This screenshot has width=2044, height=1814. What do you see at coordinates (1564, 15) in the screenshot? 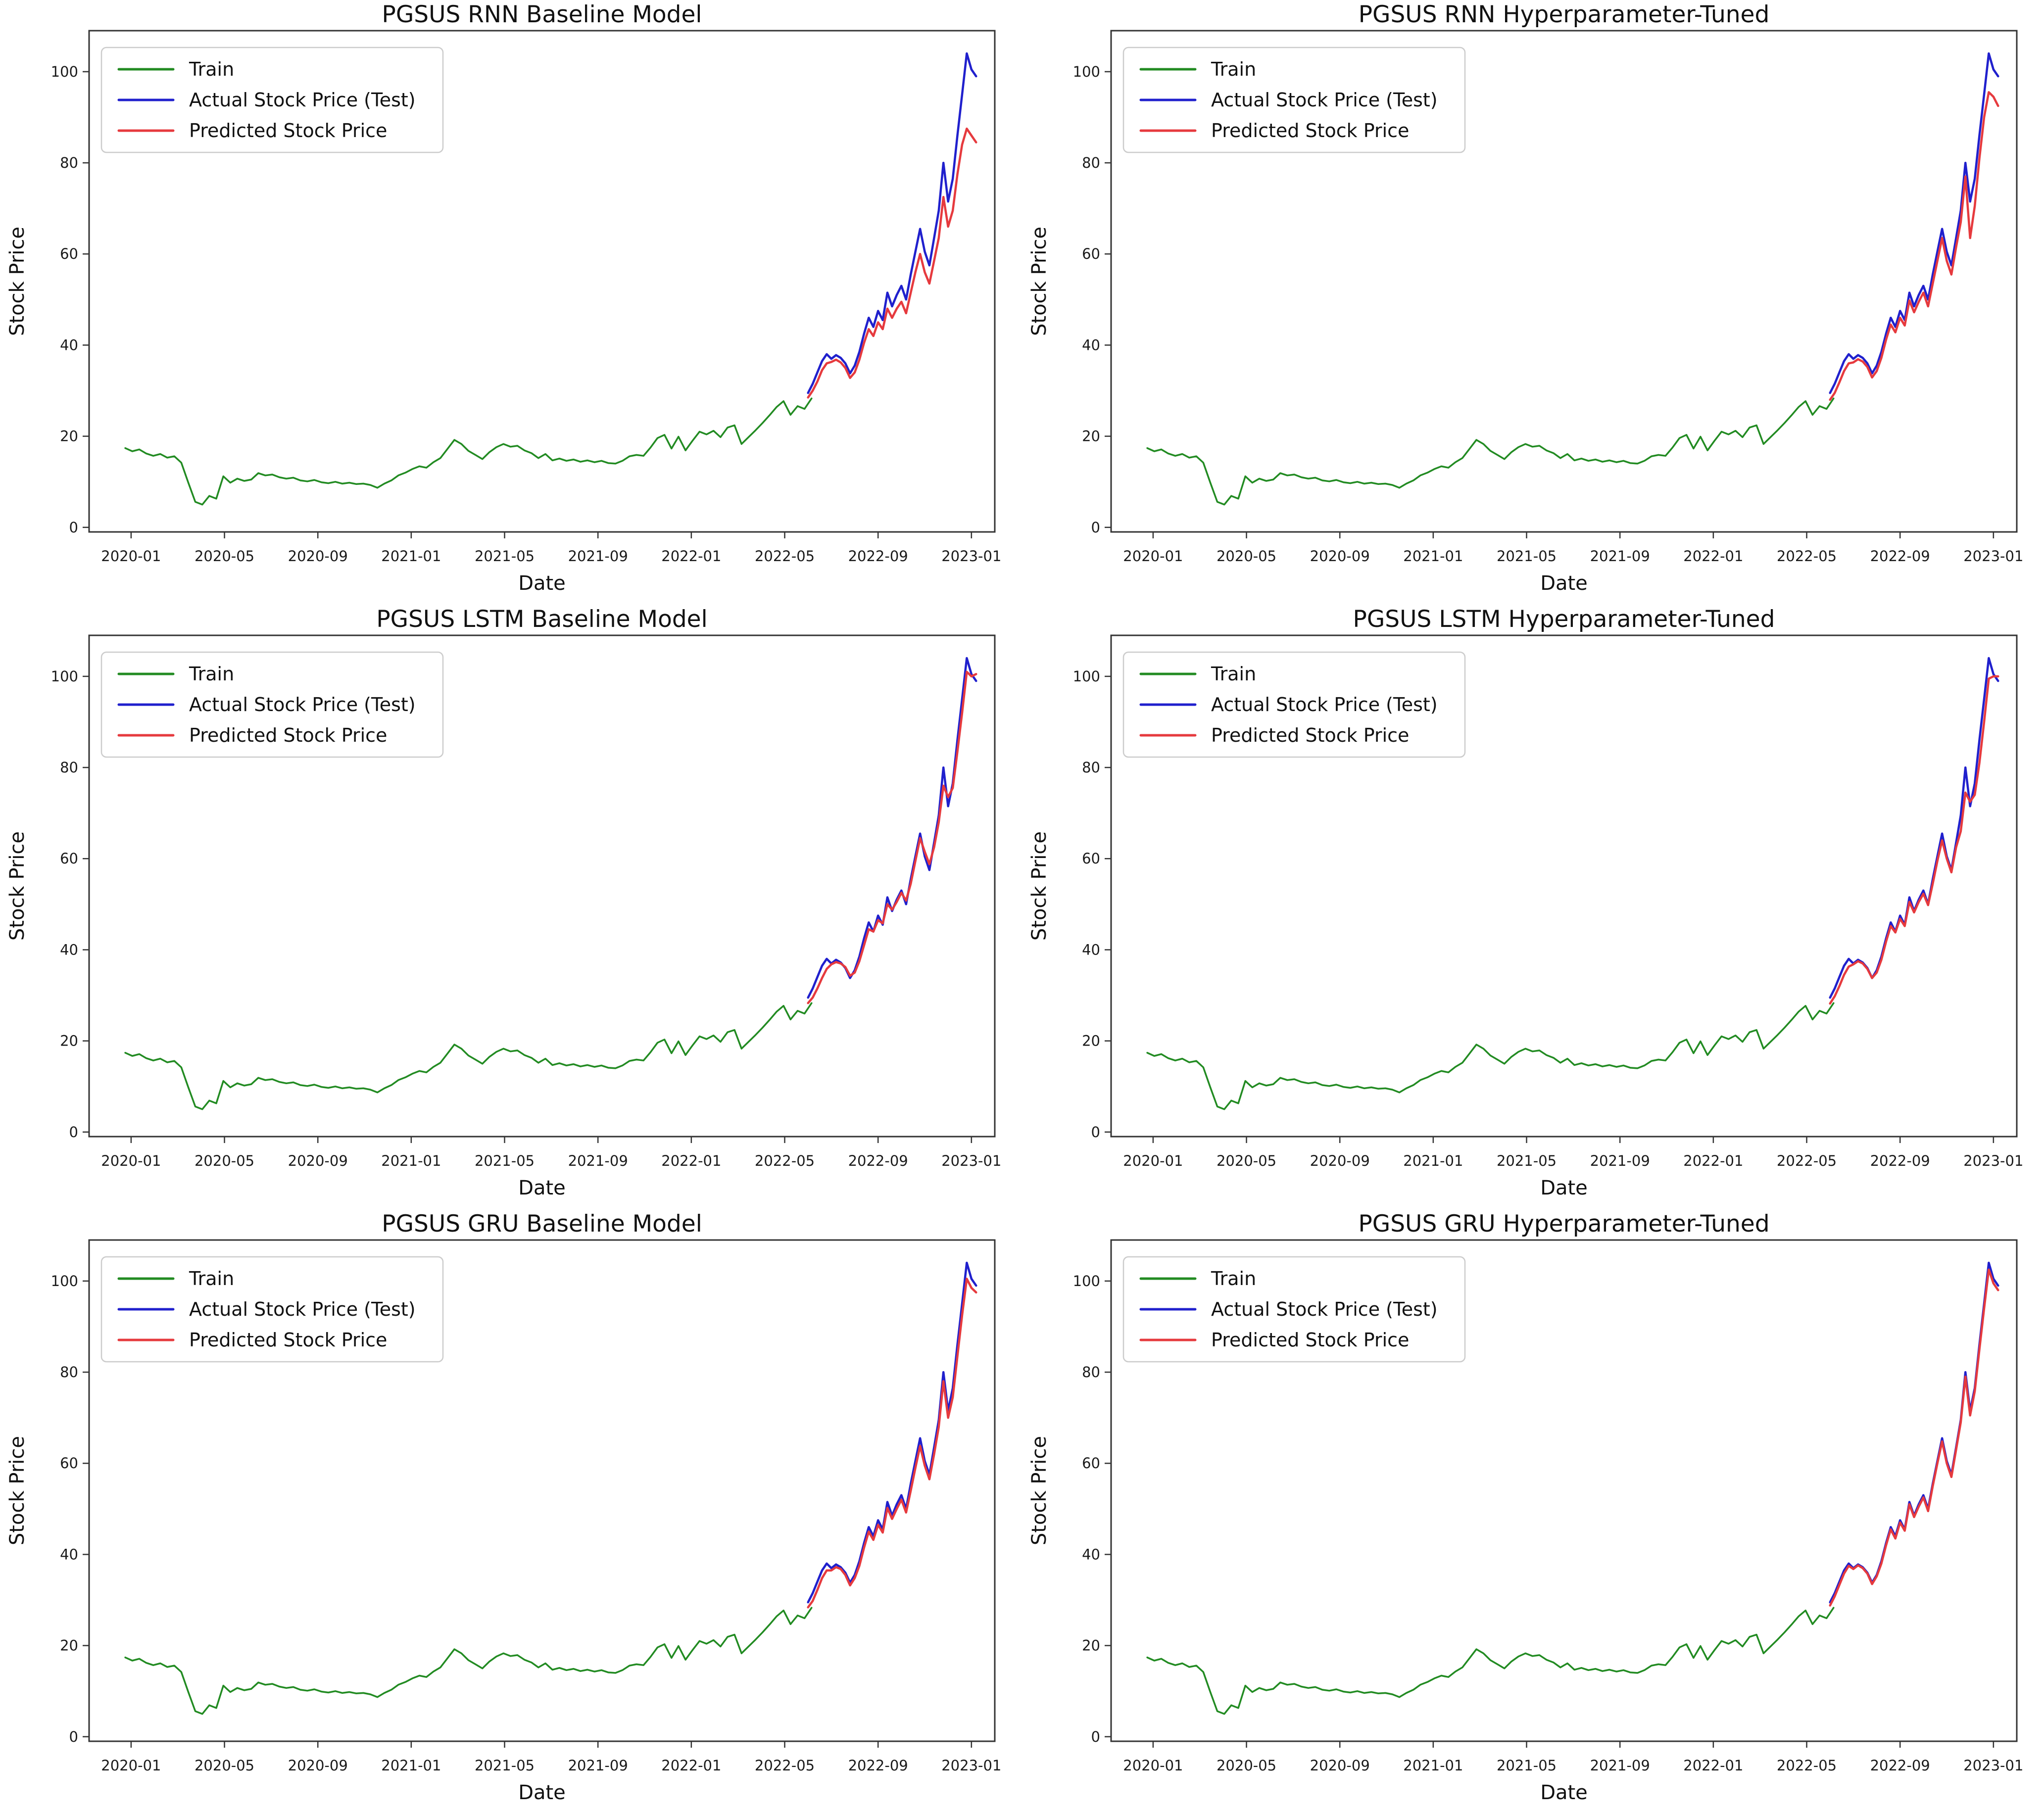
I see `chart-title: PGSUS RNN Hyperparameter-Tuned` at bounding box center [1564, 15].